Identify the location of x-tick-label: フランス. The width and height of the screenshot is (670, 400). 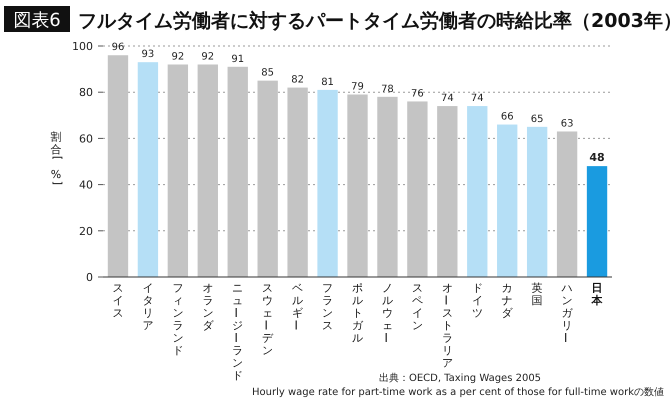
(328, 307).